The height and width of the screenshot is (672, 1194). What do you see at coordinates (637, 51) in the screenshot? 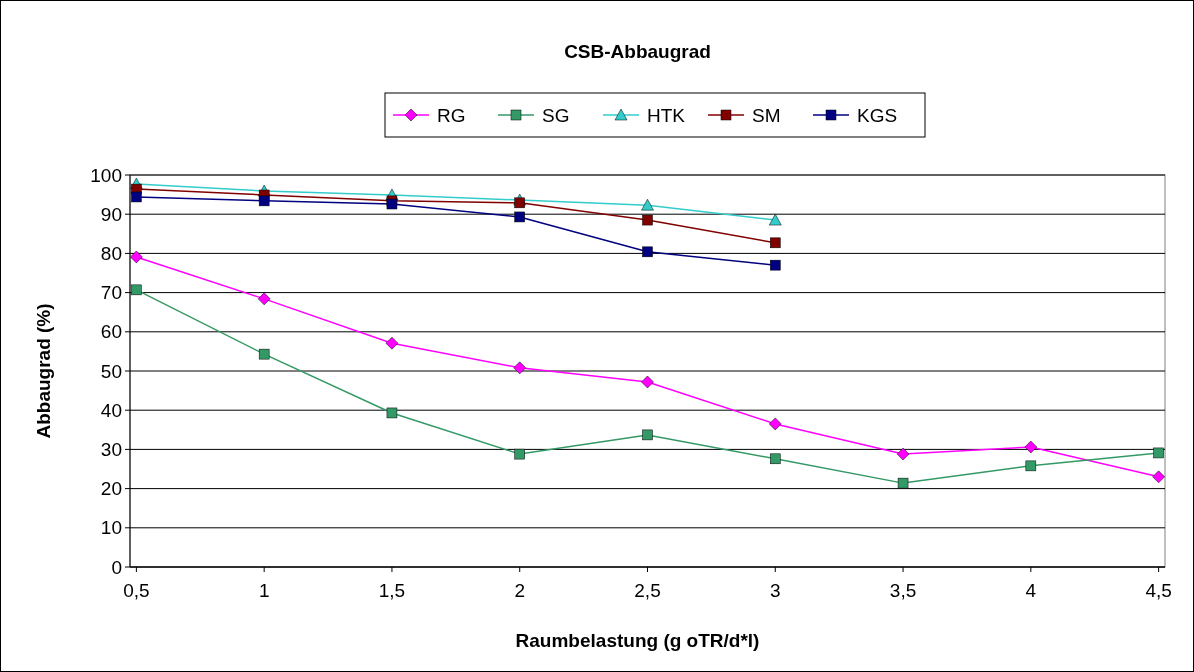
I see `chart-title: CSB-Abbaugrad` at bounding box center [637, 51].